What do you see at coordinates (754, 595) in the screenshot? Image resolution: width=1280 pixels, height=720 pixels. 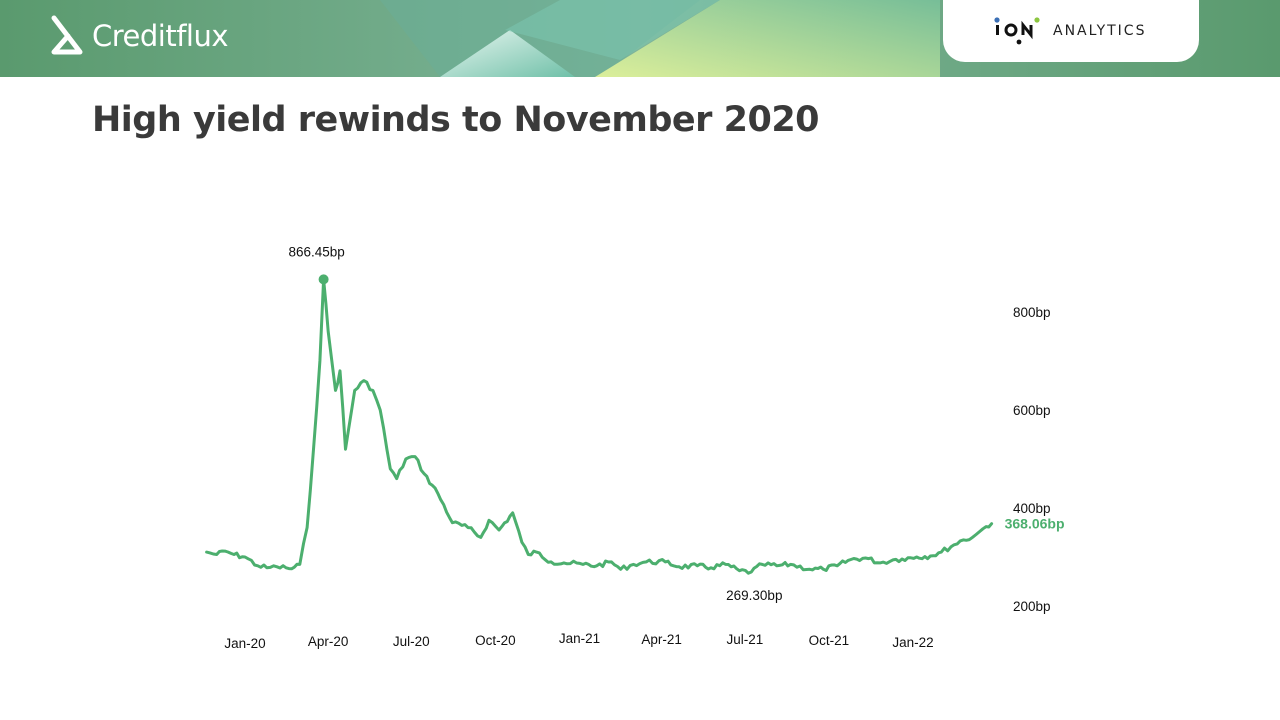 I see `trough-label: 269.30bp` at bounding box center [754, 595].